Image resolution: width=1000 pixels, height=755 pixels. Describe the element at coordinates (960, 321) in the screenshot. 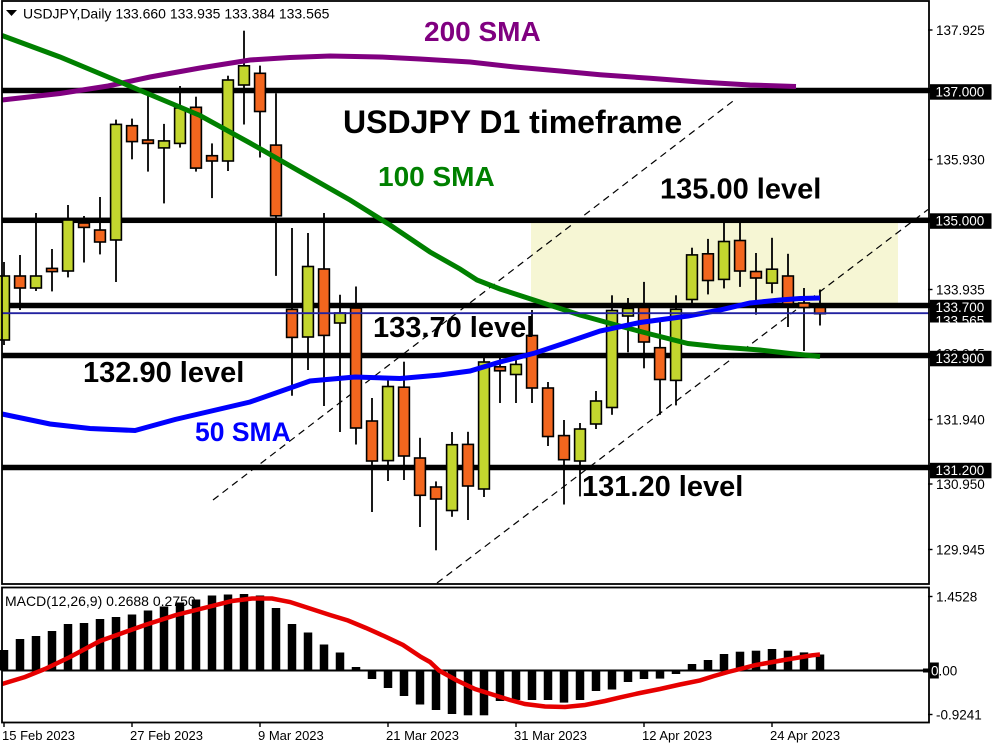

I see `svg-text: 133.565` at that location.